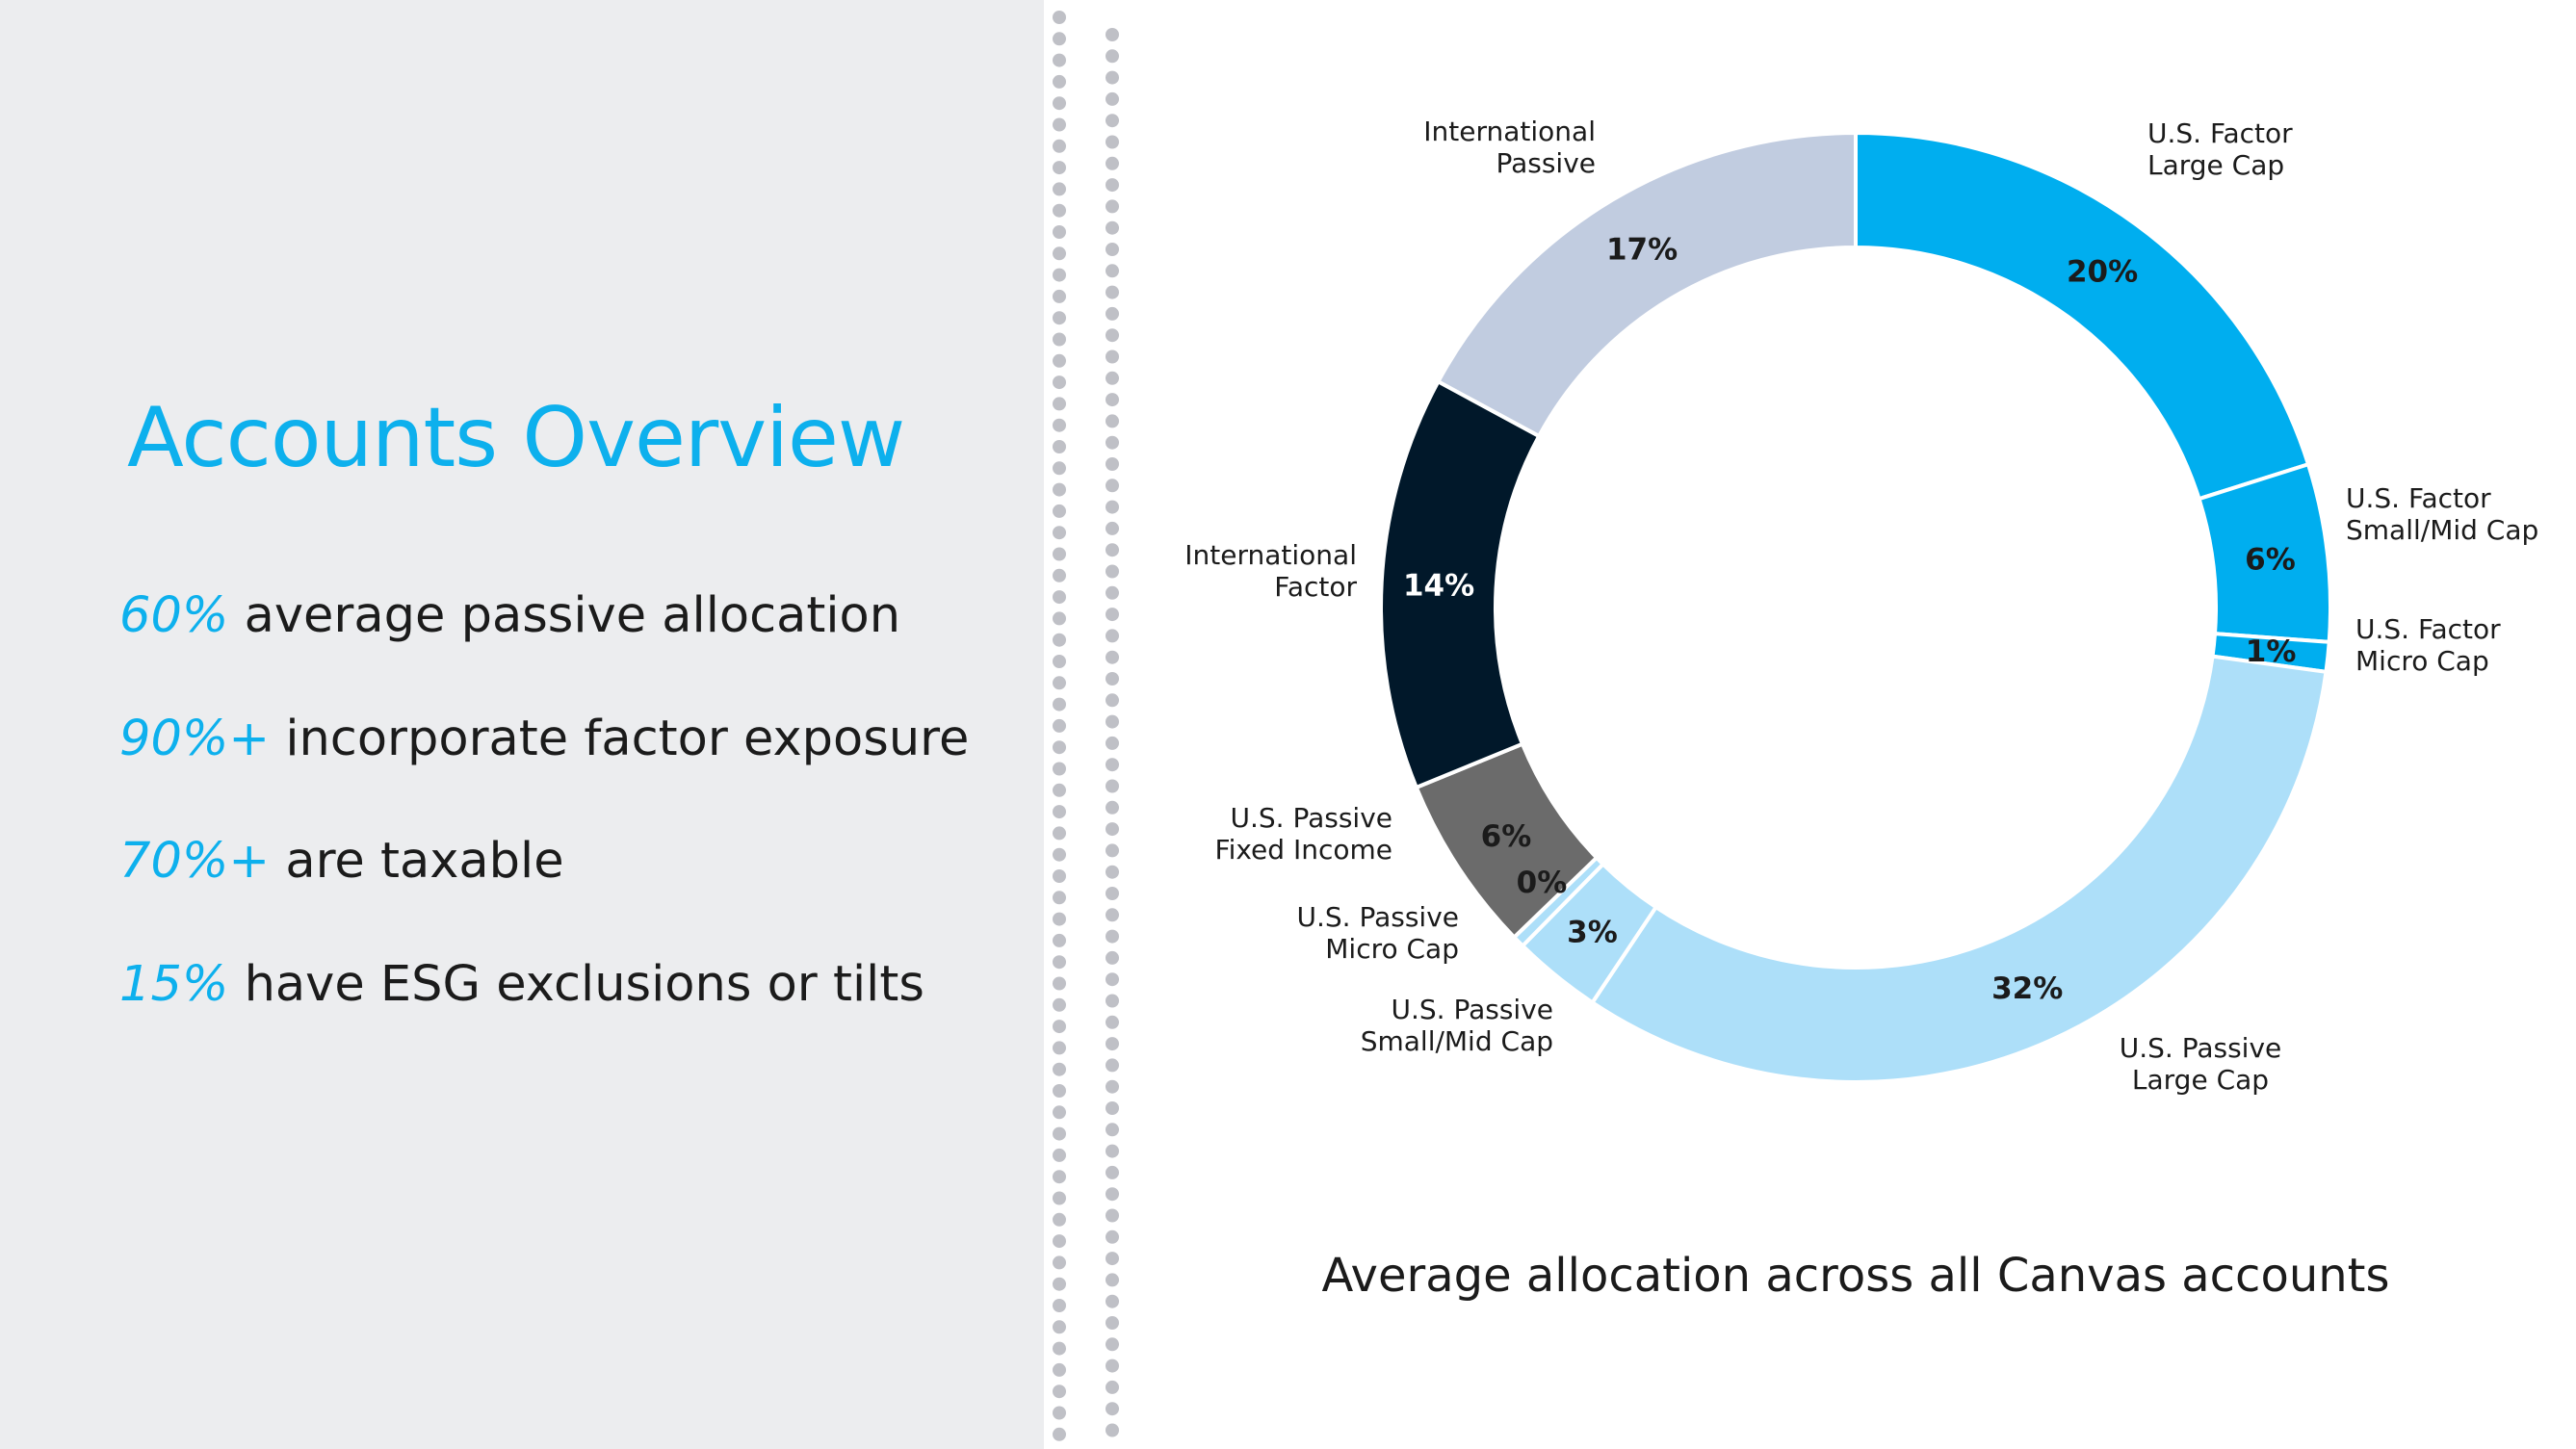  What do you see at coordinates (424, 861) in the screenshot?
I see `stat-text: are taxable` at bounding box center [424, 861].